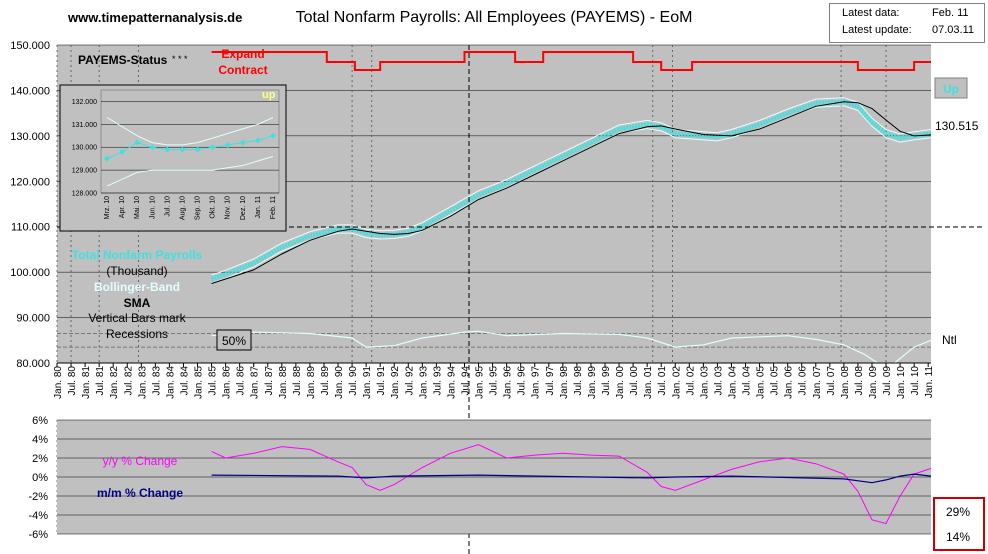 Image resolution: width=988 pixels, height=554 pixels. What do you see at coordinates (184, 381) in the screenshot?
I see `x-tick-label: Jul. 84` at bounding box center [184, 381].